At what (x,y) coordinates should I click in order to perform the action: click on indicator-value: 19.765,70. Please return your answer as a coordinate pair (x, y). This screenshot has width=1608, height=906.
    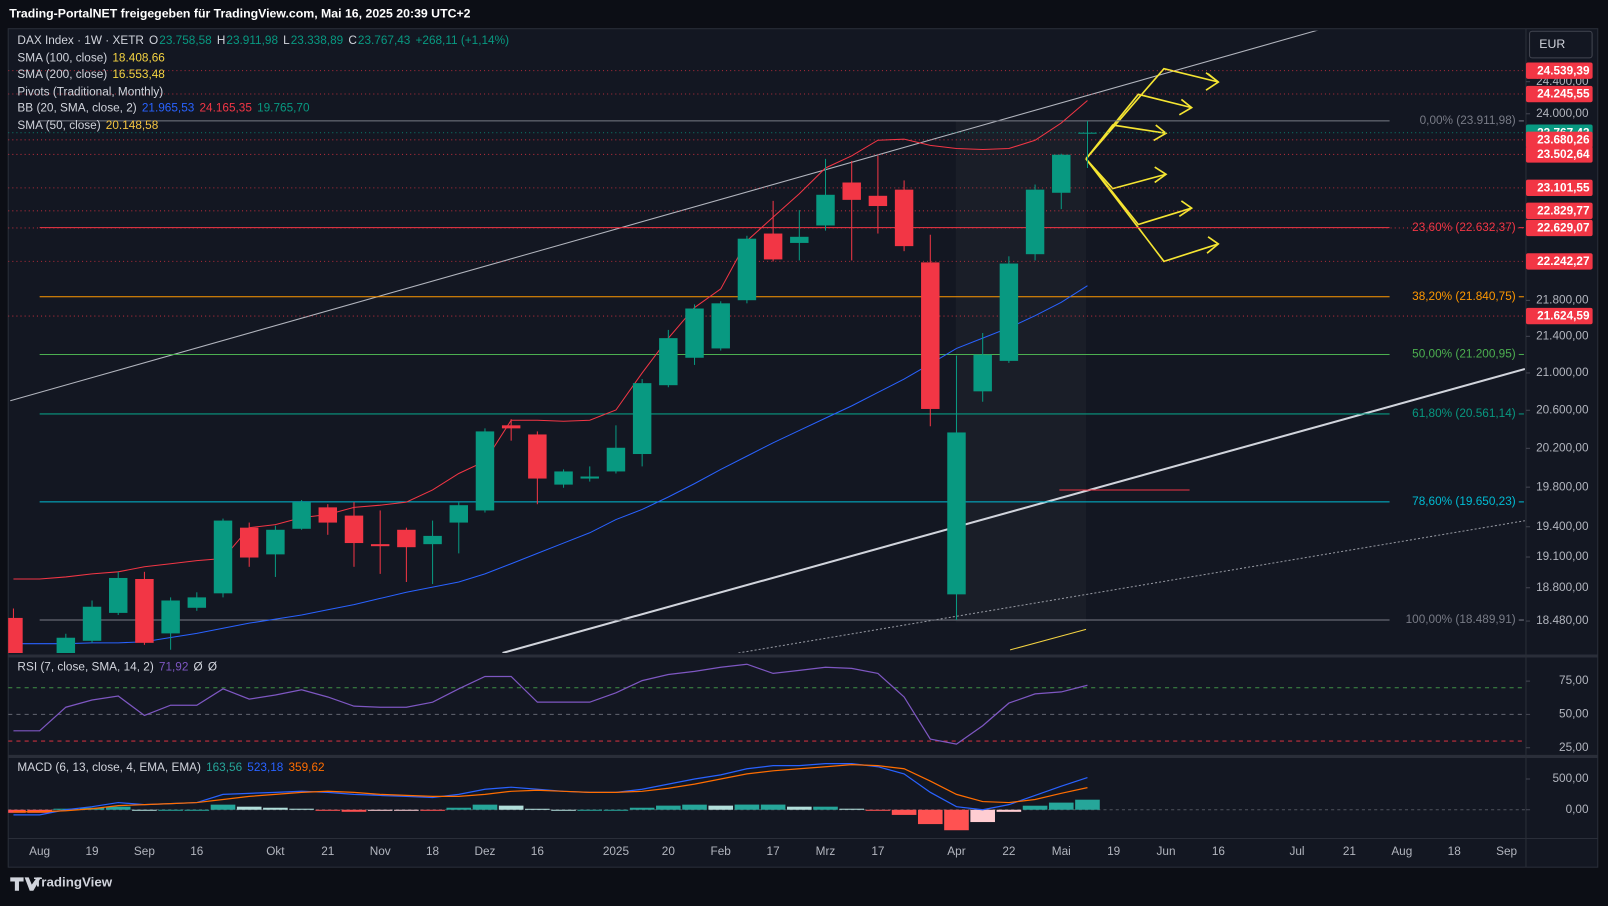
    Looking at the image, I should click on (283, 108).